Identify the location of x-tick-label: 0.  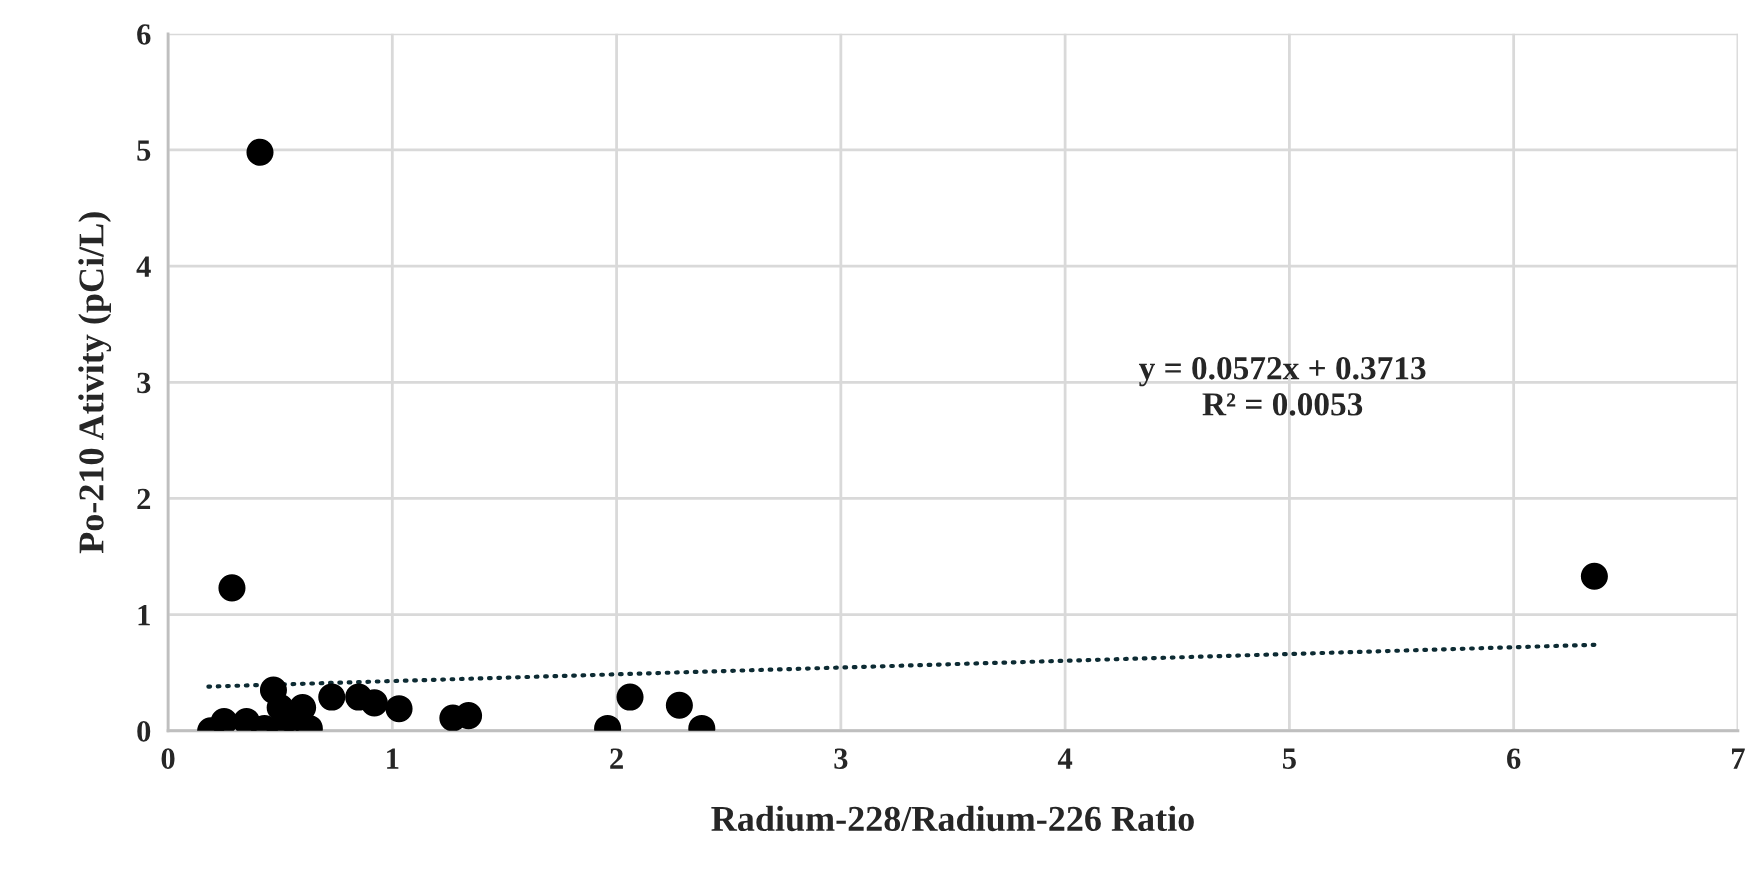
(168, 758).